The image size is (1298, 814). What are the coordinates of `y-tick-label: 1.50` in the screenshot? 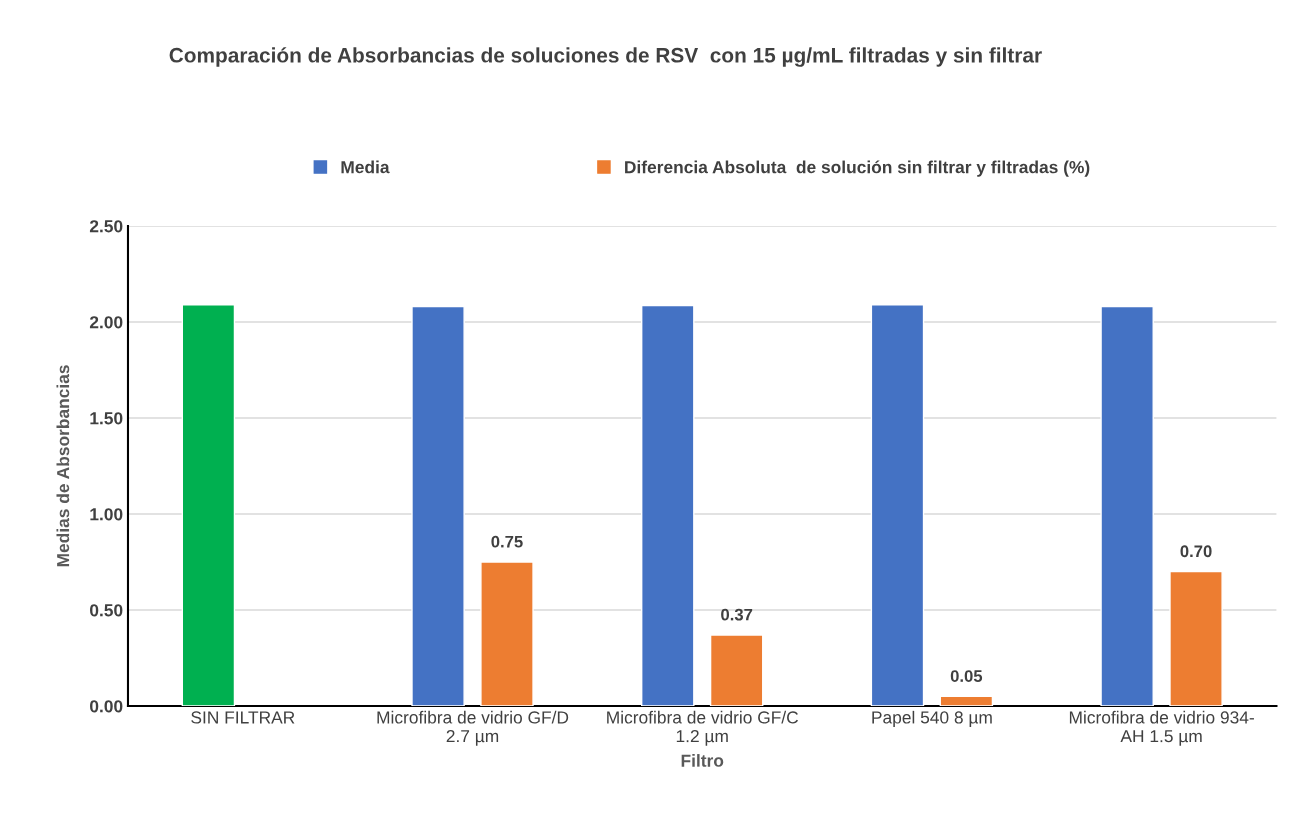 It's located at (106, 418).